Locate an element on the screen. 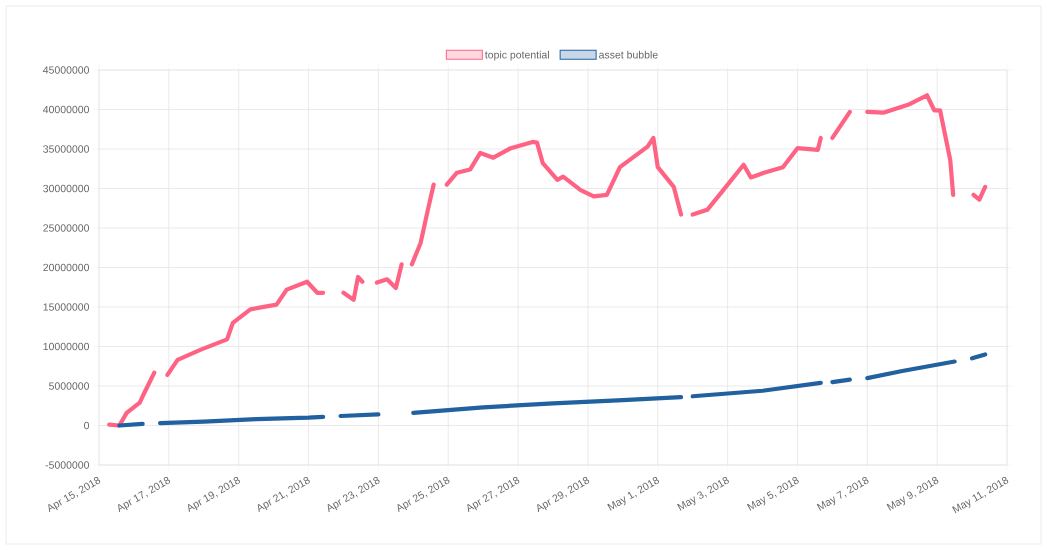 Image resolution: width=1047 pixels, height=550 pixels. x-tick-label: Apr 15, 2018 is located at coordinates (74, 494).